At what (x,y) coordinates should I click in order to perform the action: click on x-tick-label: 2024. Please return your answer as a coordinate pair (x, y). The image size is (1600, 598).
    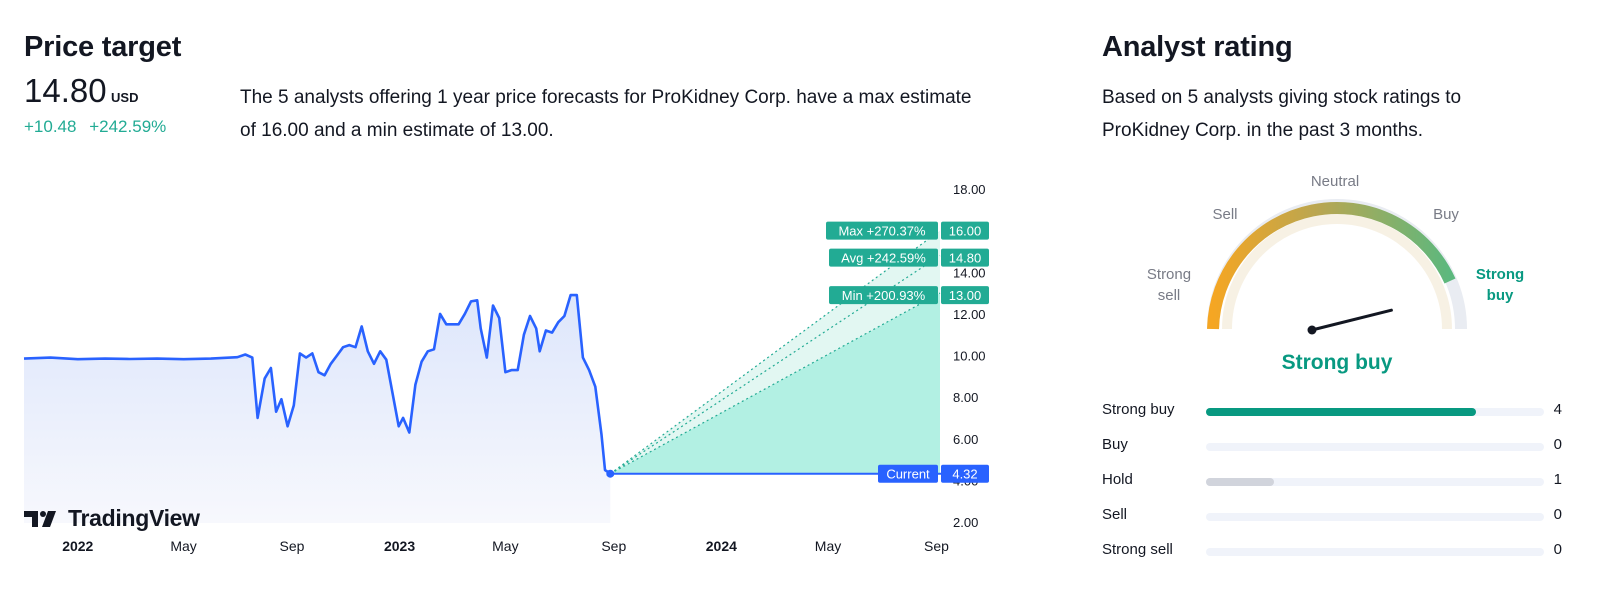
    Looking at the image, I should click on (721, 546).